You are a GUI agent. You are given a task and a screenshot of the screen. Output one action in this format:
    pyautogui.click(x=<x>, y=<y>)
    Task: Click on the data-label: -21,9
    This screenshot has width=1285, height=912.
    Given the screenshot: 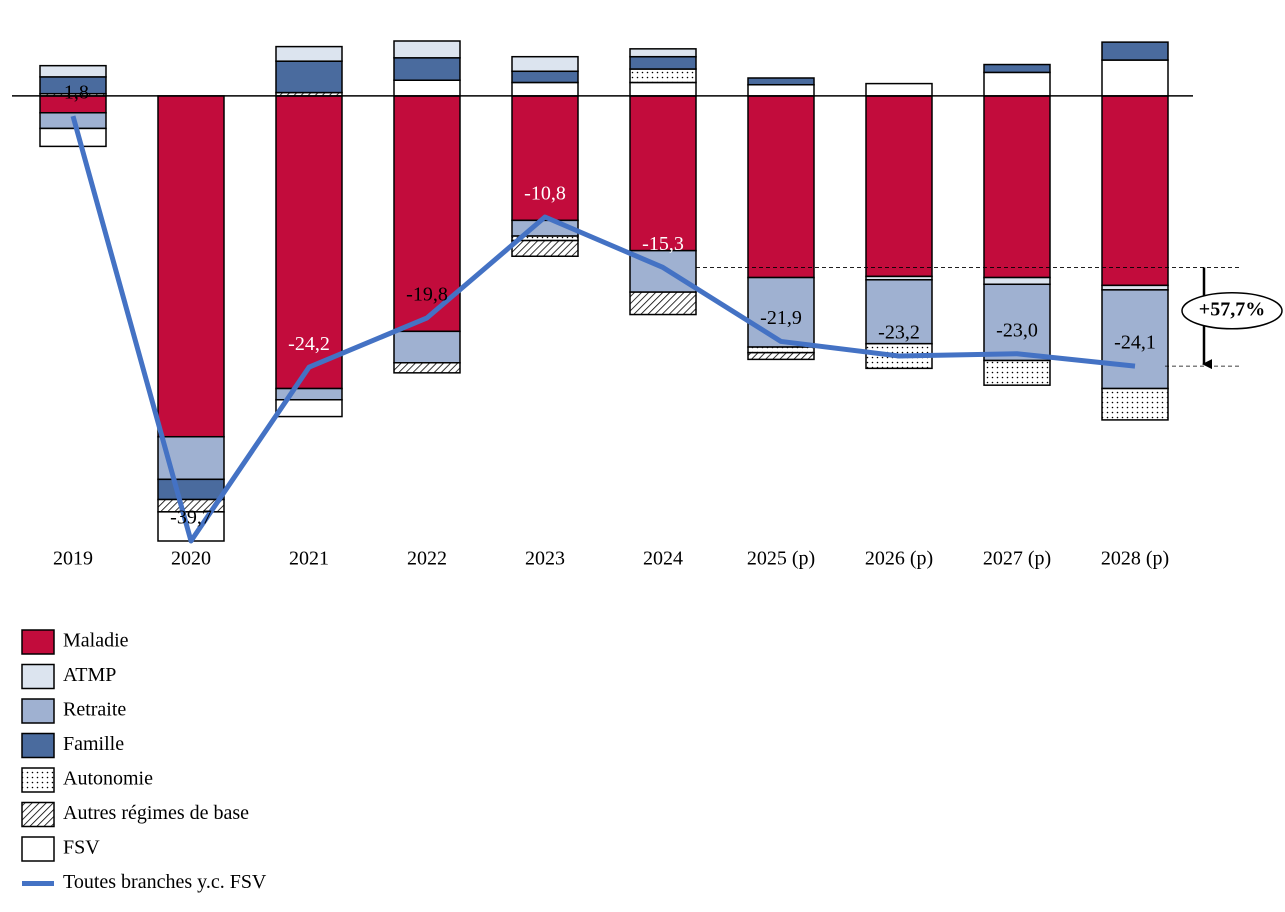 What is the action you would take?
    pyautogui.click(x=781, y=318)
    